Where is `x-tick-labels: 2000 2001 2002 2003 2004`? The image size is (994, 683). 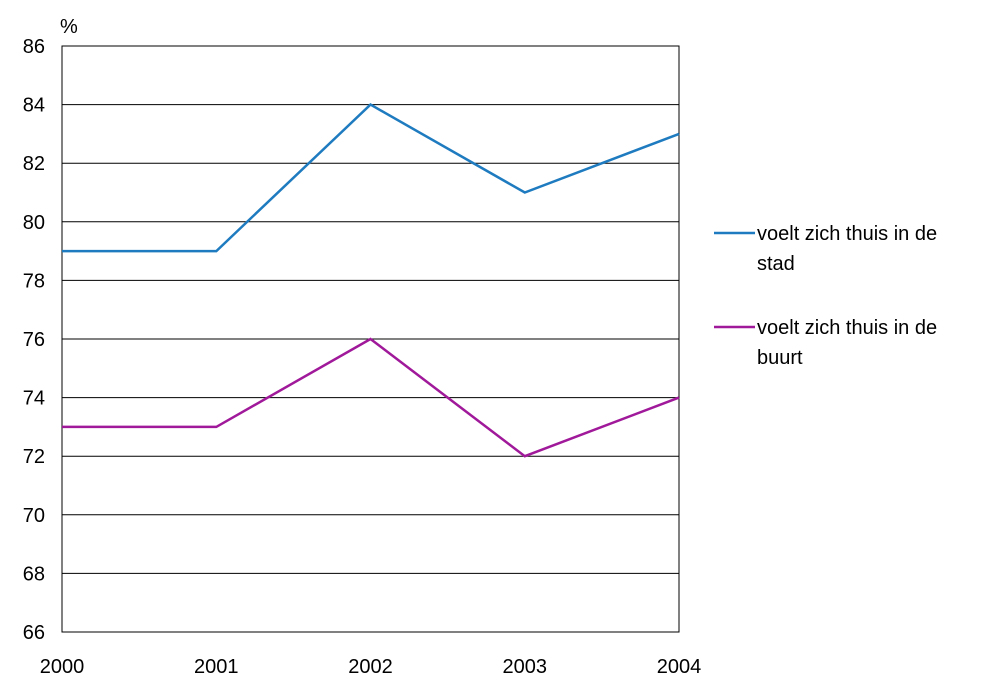
x-tick-labels: 2000 2001 2002 2003 2004 is located at coordinates (371, 667).